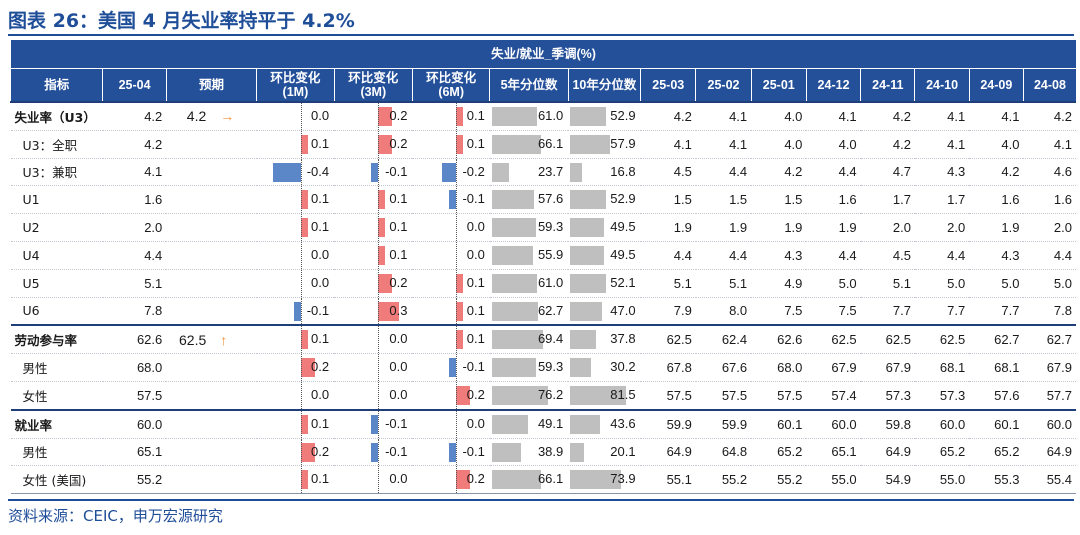  Describe the element at coordinates (1049, 339) in the screenshot. I see `history-value: 62.7` at that location.